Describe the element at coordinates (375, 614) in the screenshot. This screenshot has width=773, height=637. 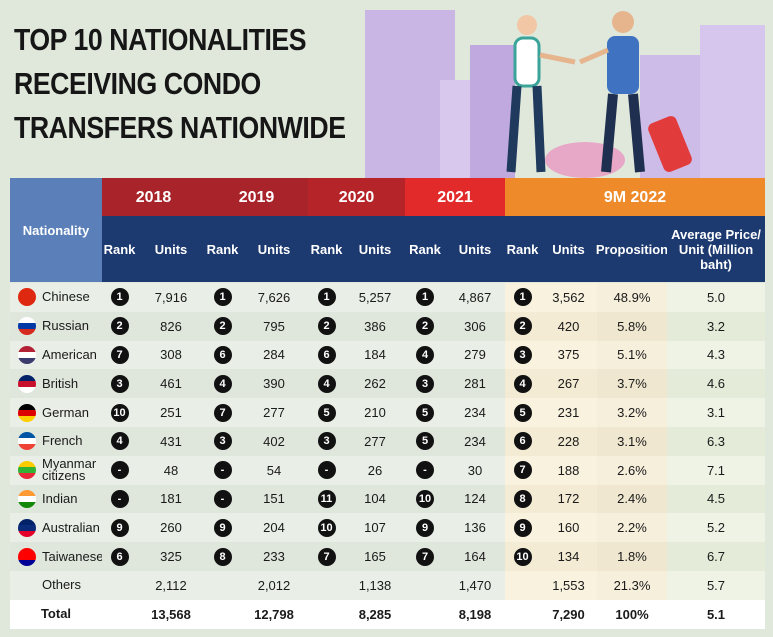
I see `units-cell: 8,285` at that location.